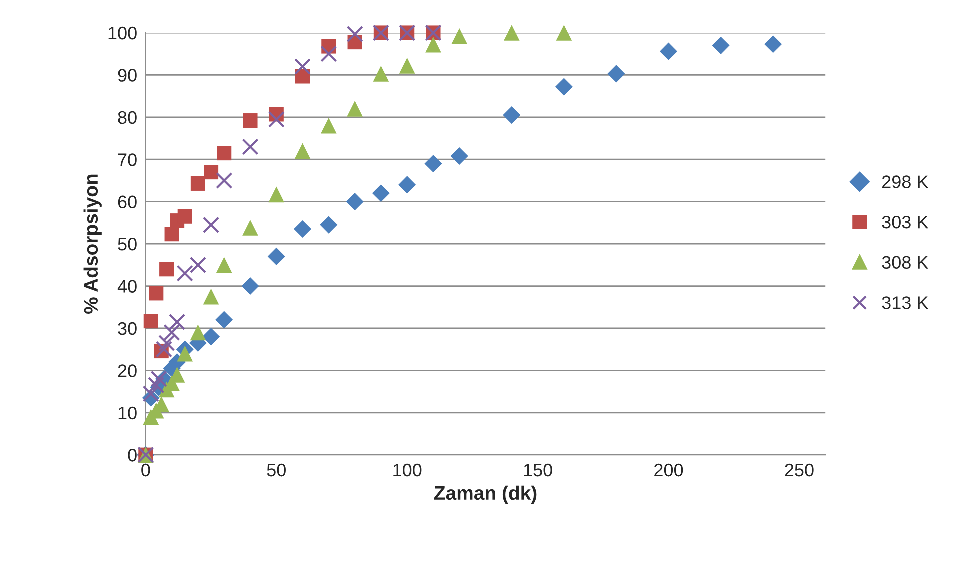 Image resolution: width=960 pixels, height=579 pixels. I want to click on x-tick-label: 0, so click(146, 470).